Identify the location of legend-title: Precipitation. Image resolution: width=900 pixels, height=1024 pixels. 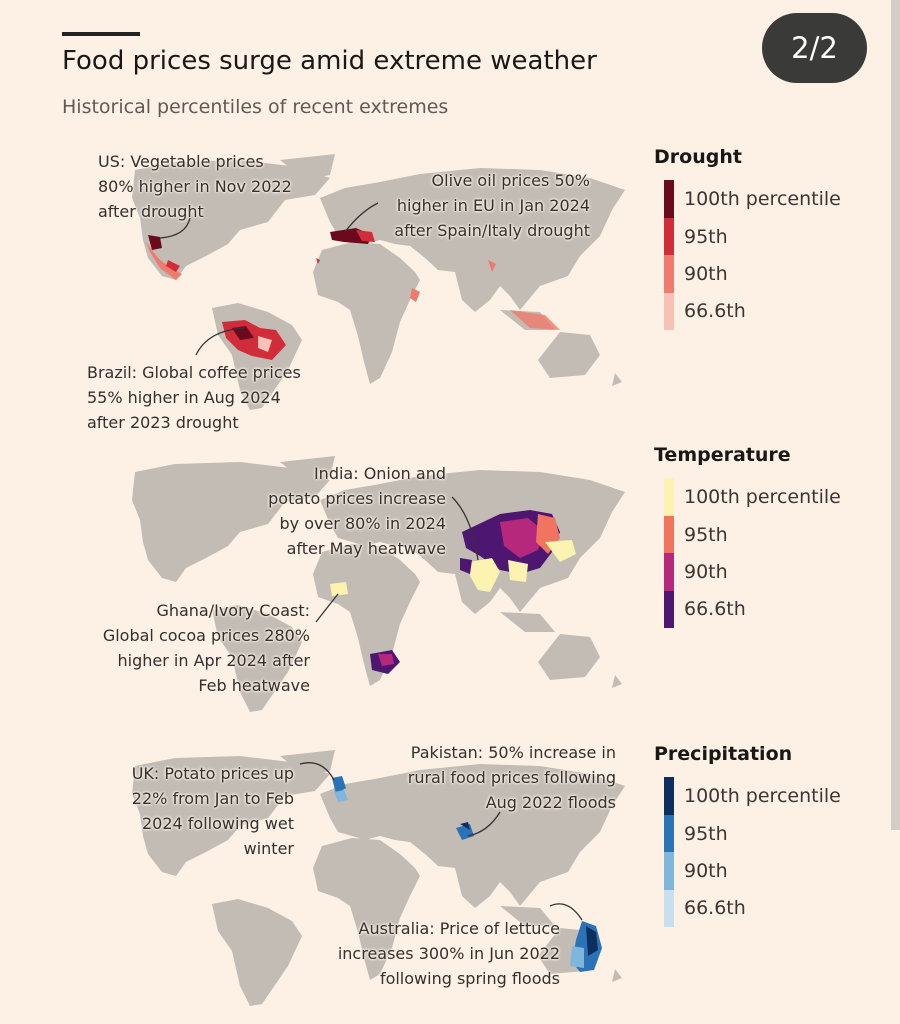
(723, 754).